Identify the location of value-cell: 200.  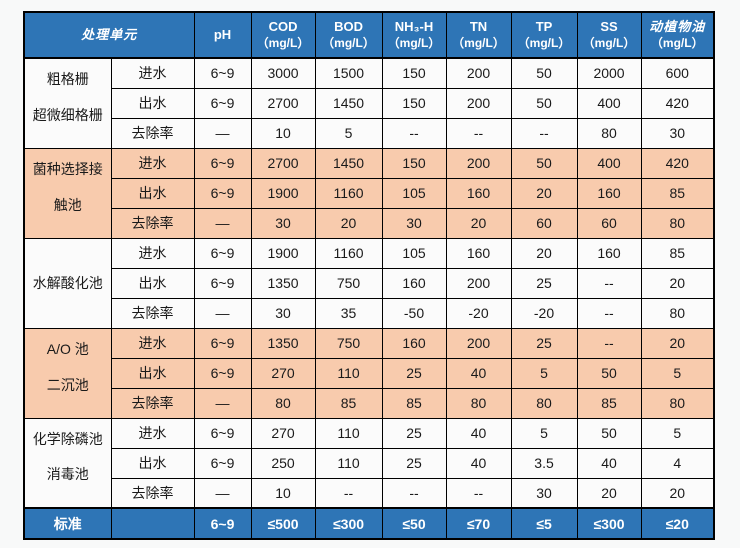
(478, 343).